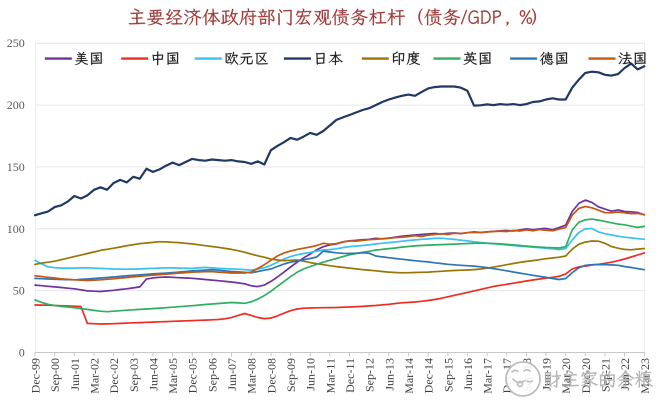 The image size is (660, 406). I want to click on svg-text: Sep-15, so click(448, 375).